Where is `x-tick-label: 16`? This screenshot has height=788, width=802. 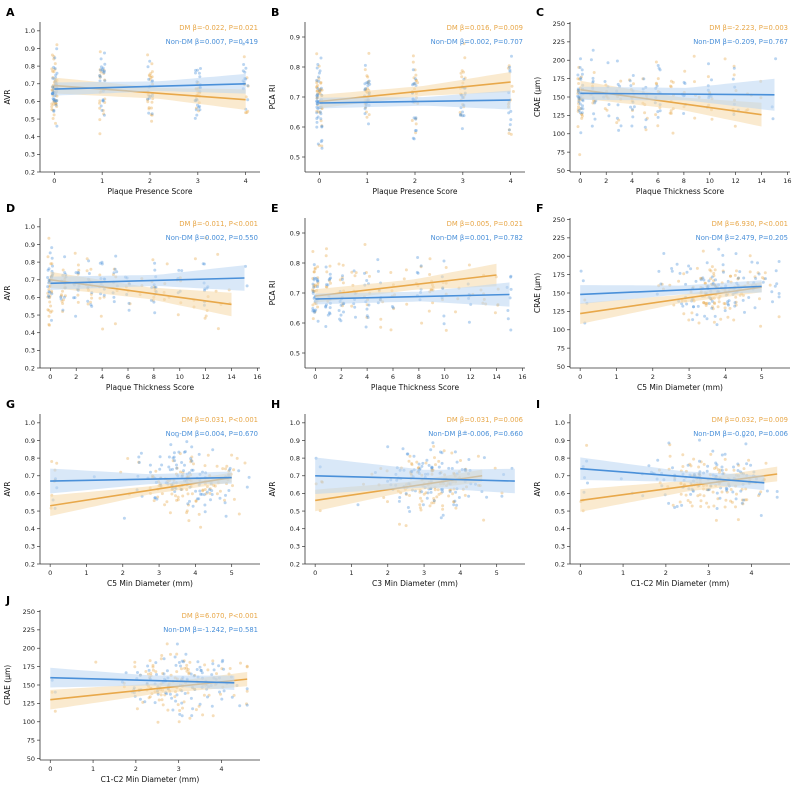
x-tick-label: 16 is located at coordinates (257, 377).